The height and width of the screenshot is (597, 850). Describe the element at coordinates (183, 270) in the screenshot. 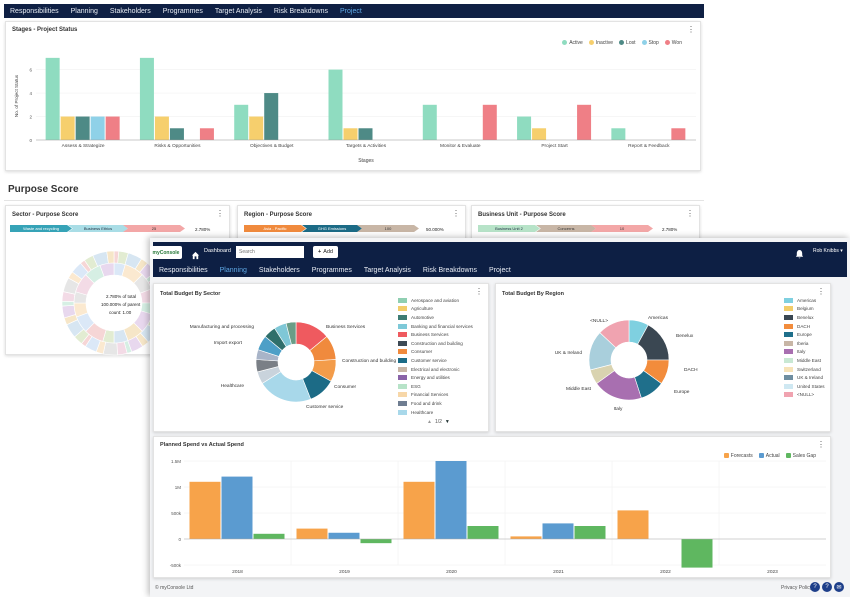

I see `nav-item: Responsibilities` at that location.